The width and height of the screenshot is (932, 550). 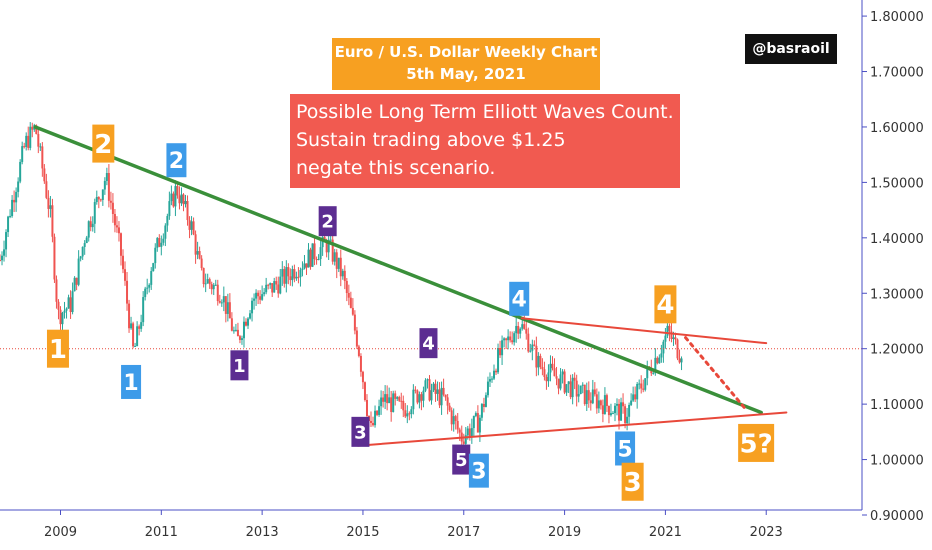 What do you see at coordinates (327, 221) in the screenshot?
I see `wave-label-purple-2: 2` at bounding box center [327, 221].